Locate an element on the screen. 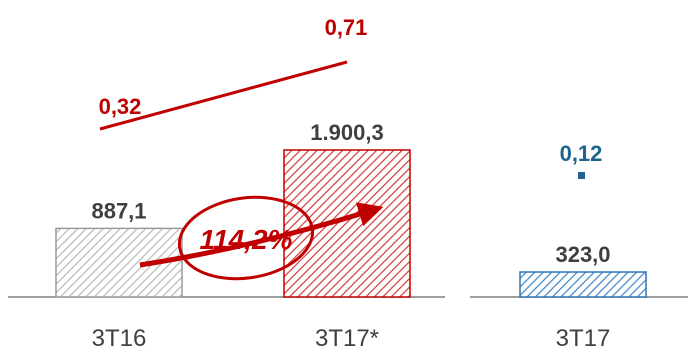  secondary-value-label-3t17-star: 0,71 is located at coordinates (346, 27).